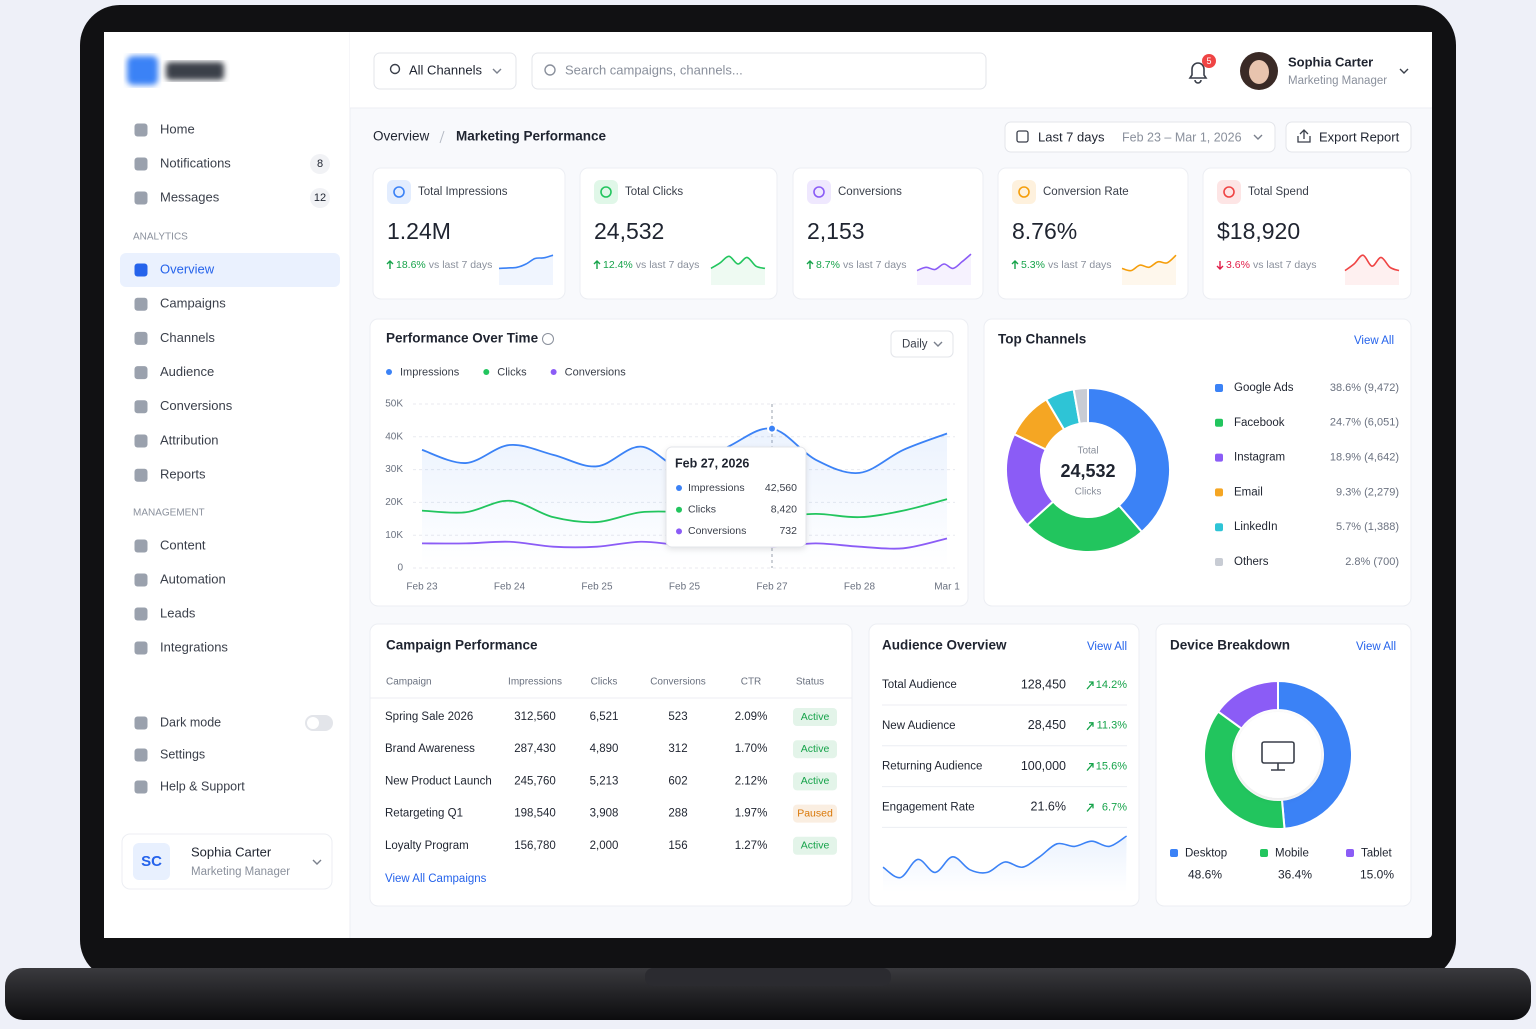 Image resolution: width=1536 pixels, height=1029 pixels. Describe the element at coordinates (1364, 458) in the screenshot. I see `data-label: 18.9% (4,642)` at that location.